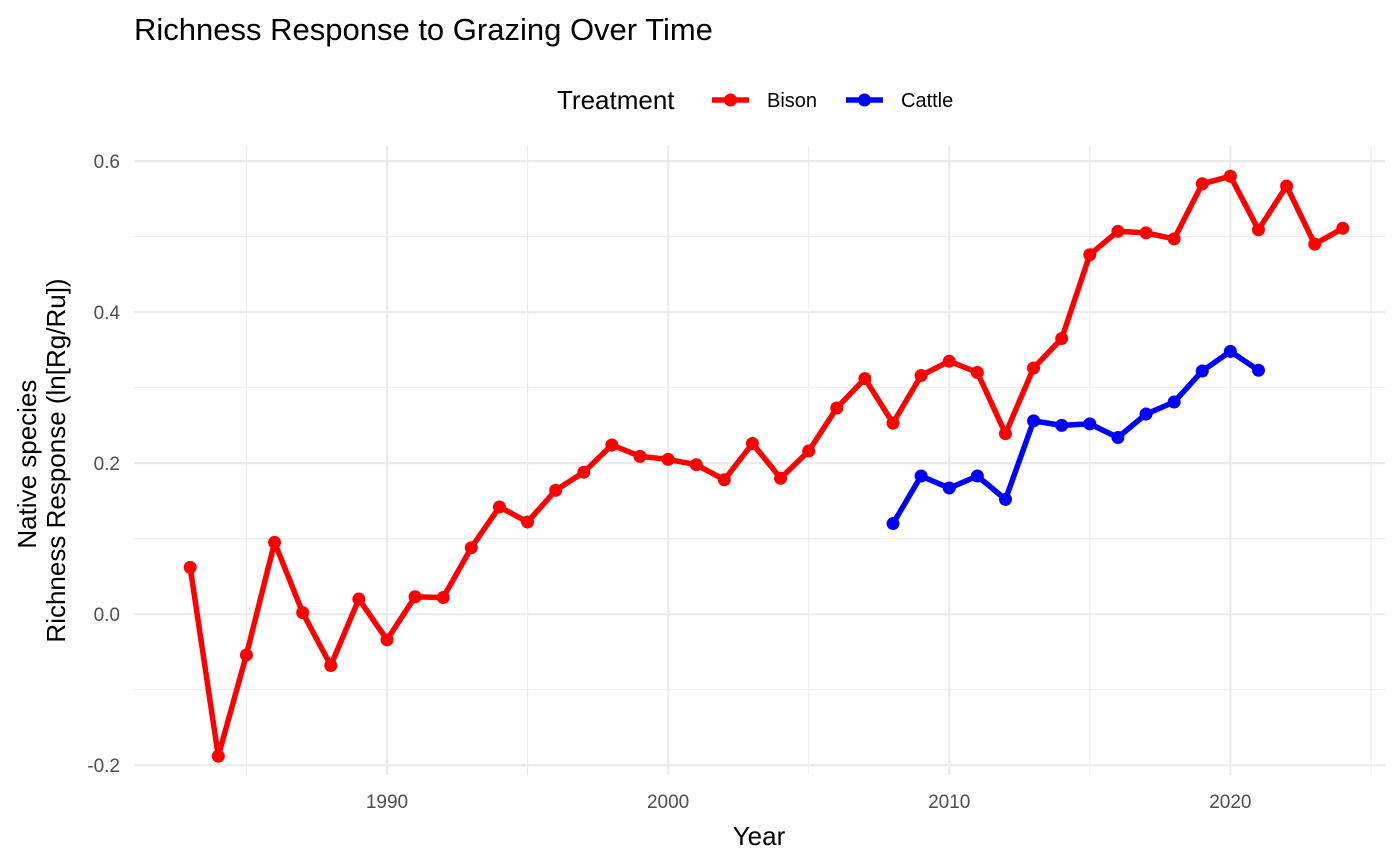  What do you see at coordinates (103, 766) in the screenshot?
I see `y-tick-label: -0.2` at bounding box center [103, 766].